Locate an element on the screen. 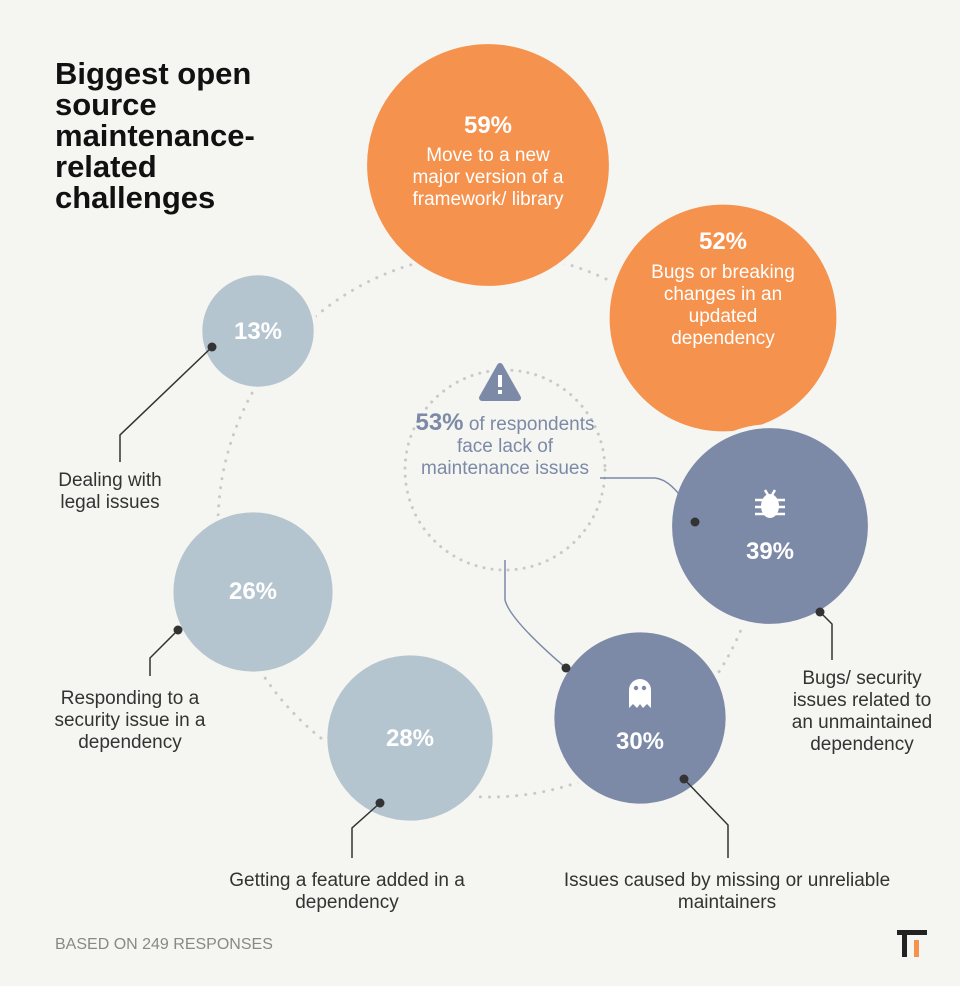 The image size is (960, 986). note: BASED ON 249 RESPONSES is located at coordinates (164, 944).